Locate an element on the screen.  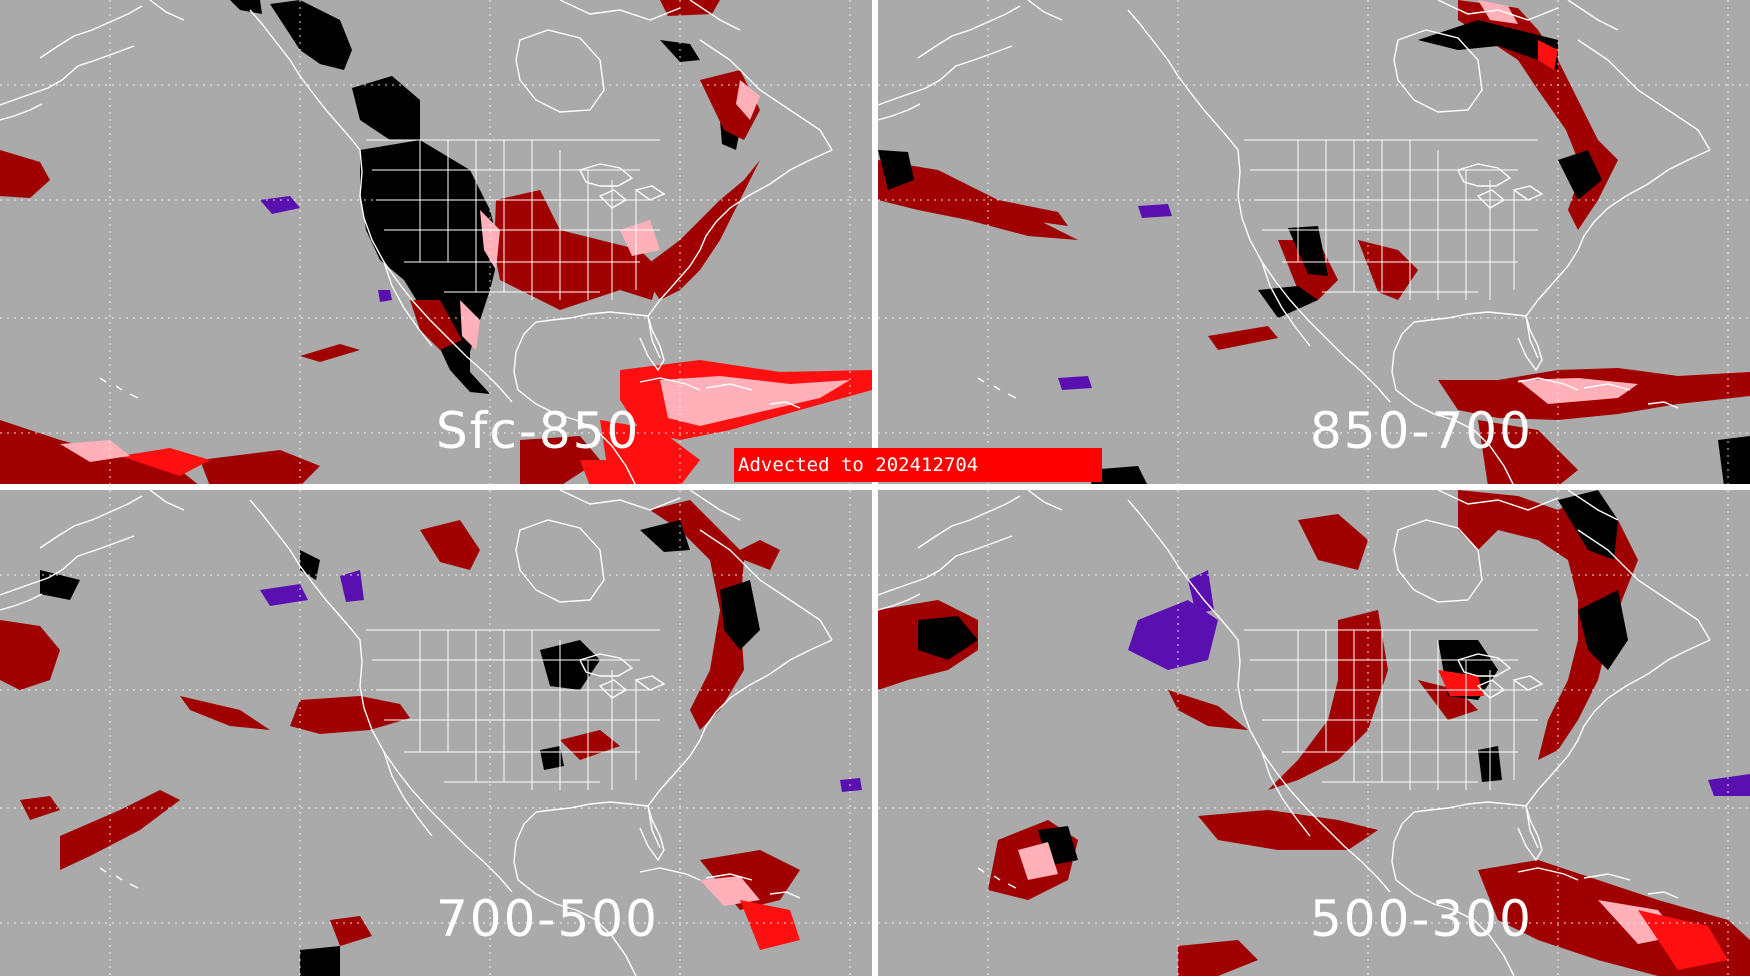
panel-label-500-300: 500-300 is located at coordinates (1421, 919).